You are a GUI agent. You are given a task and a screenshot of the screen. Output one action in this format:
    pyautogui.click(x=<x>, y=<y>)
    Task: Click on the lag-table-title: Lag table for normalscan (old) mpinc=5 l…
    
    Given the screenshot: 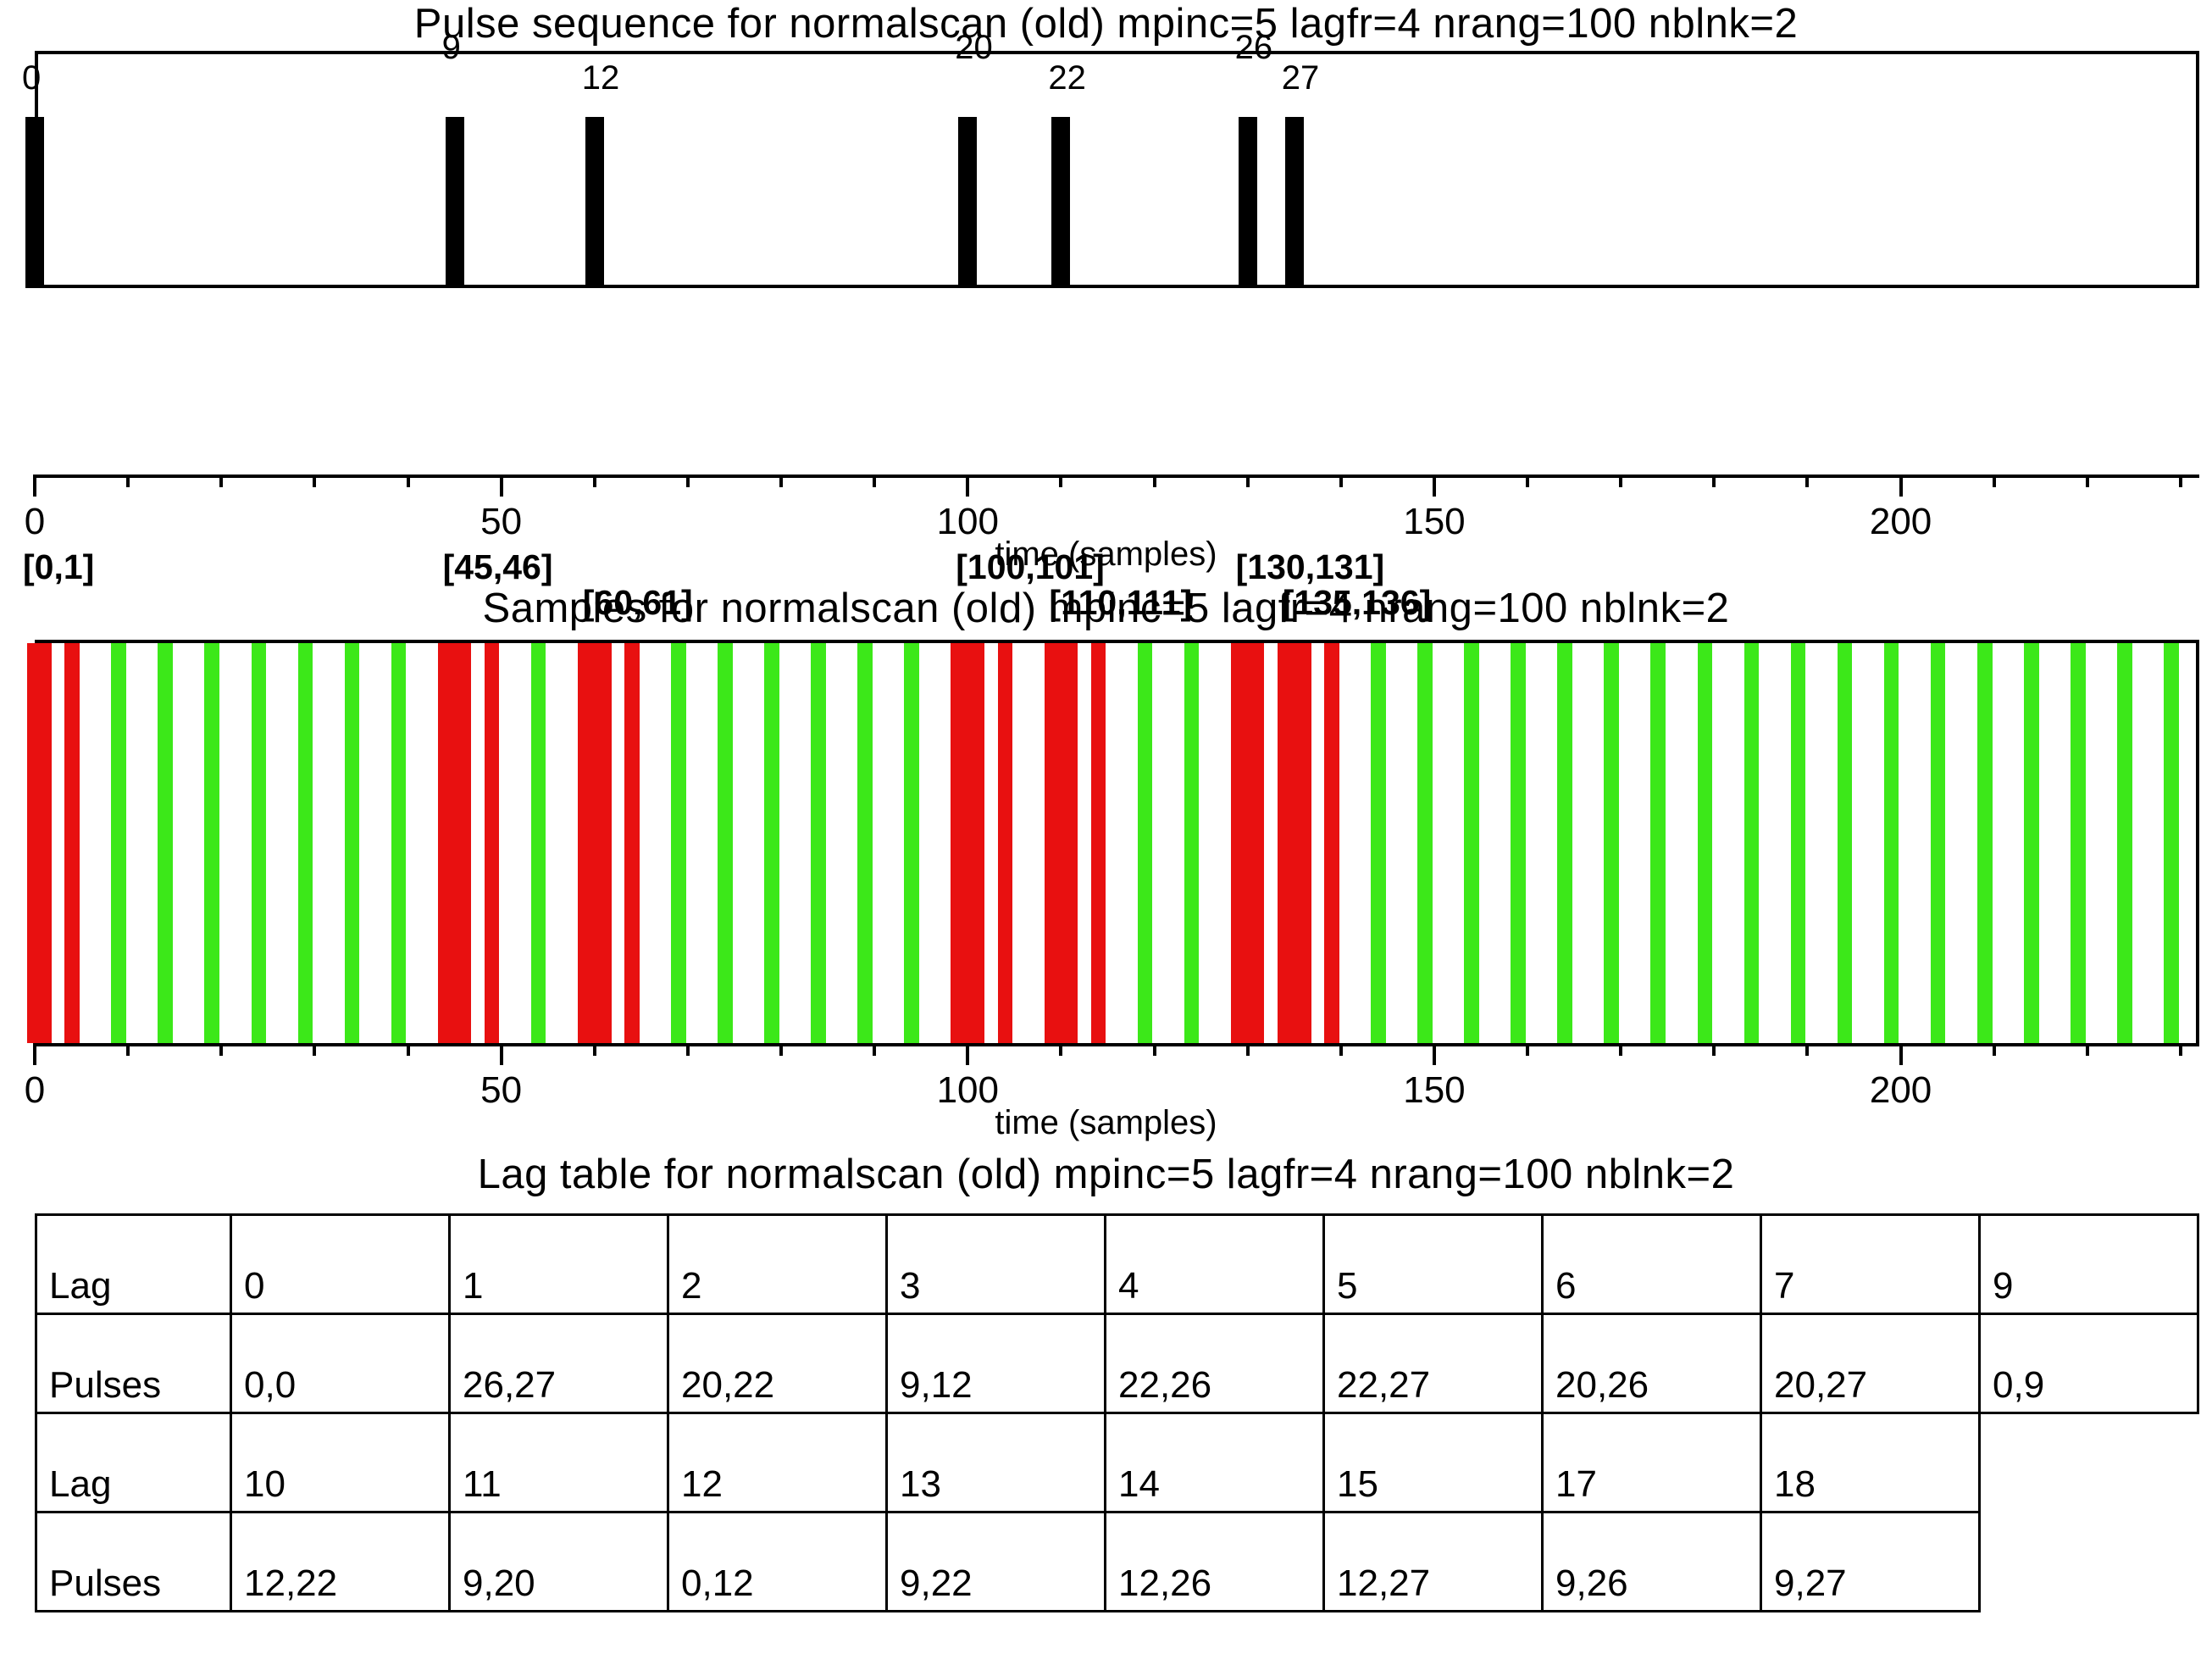 What is the action you would take?
    pyautogui.click(x=1106, y=1174)
    